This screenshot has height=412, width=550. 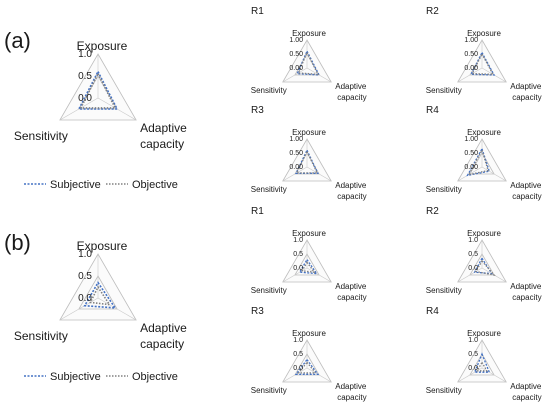 I want to click on chart-title: R3, so click(x=257, y=110).